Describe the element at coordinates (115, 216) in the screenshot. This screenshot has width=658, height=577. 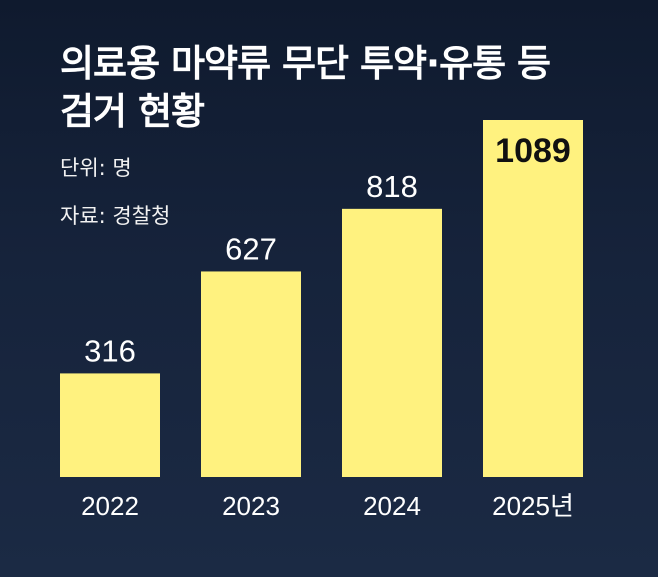
I see `source-note: 자료: 경찰청` at that location.